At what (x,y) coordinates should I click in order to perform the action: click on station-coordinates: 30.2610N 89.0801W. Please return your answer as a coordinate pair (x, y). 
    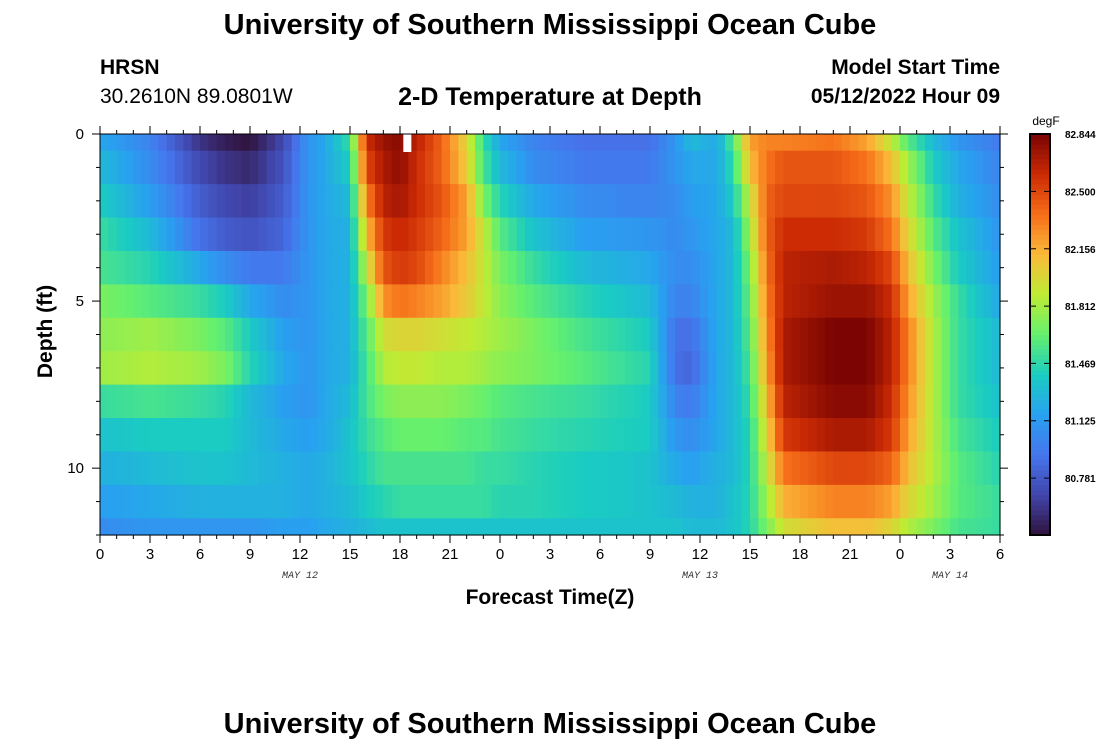
    Looking at the image, I should click on (196, 96).